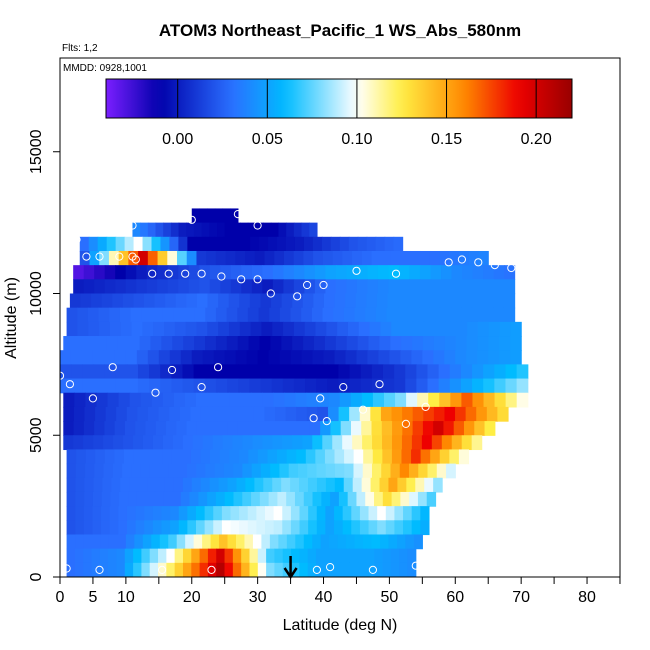  What do you see at coordinates (446, 139) in the screenshot?
I see `colorbar-tick-label: 0.15` at bounding box center [446, 139].